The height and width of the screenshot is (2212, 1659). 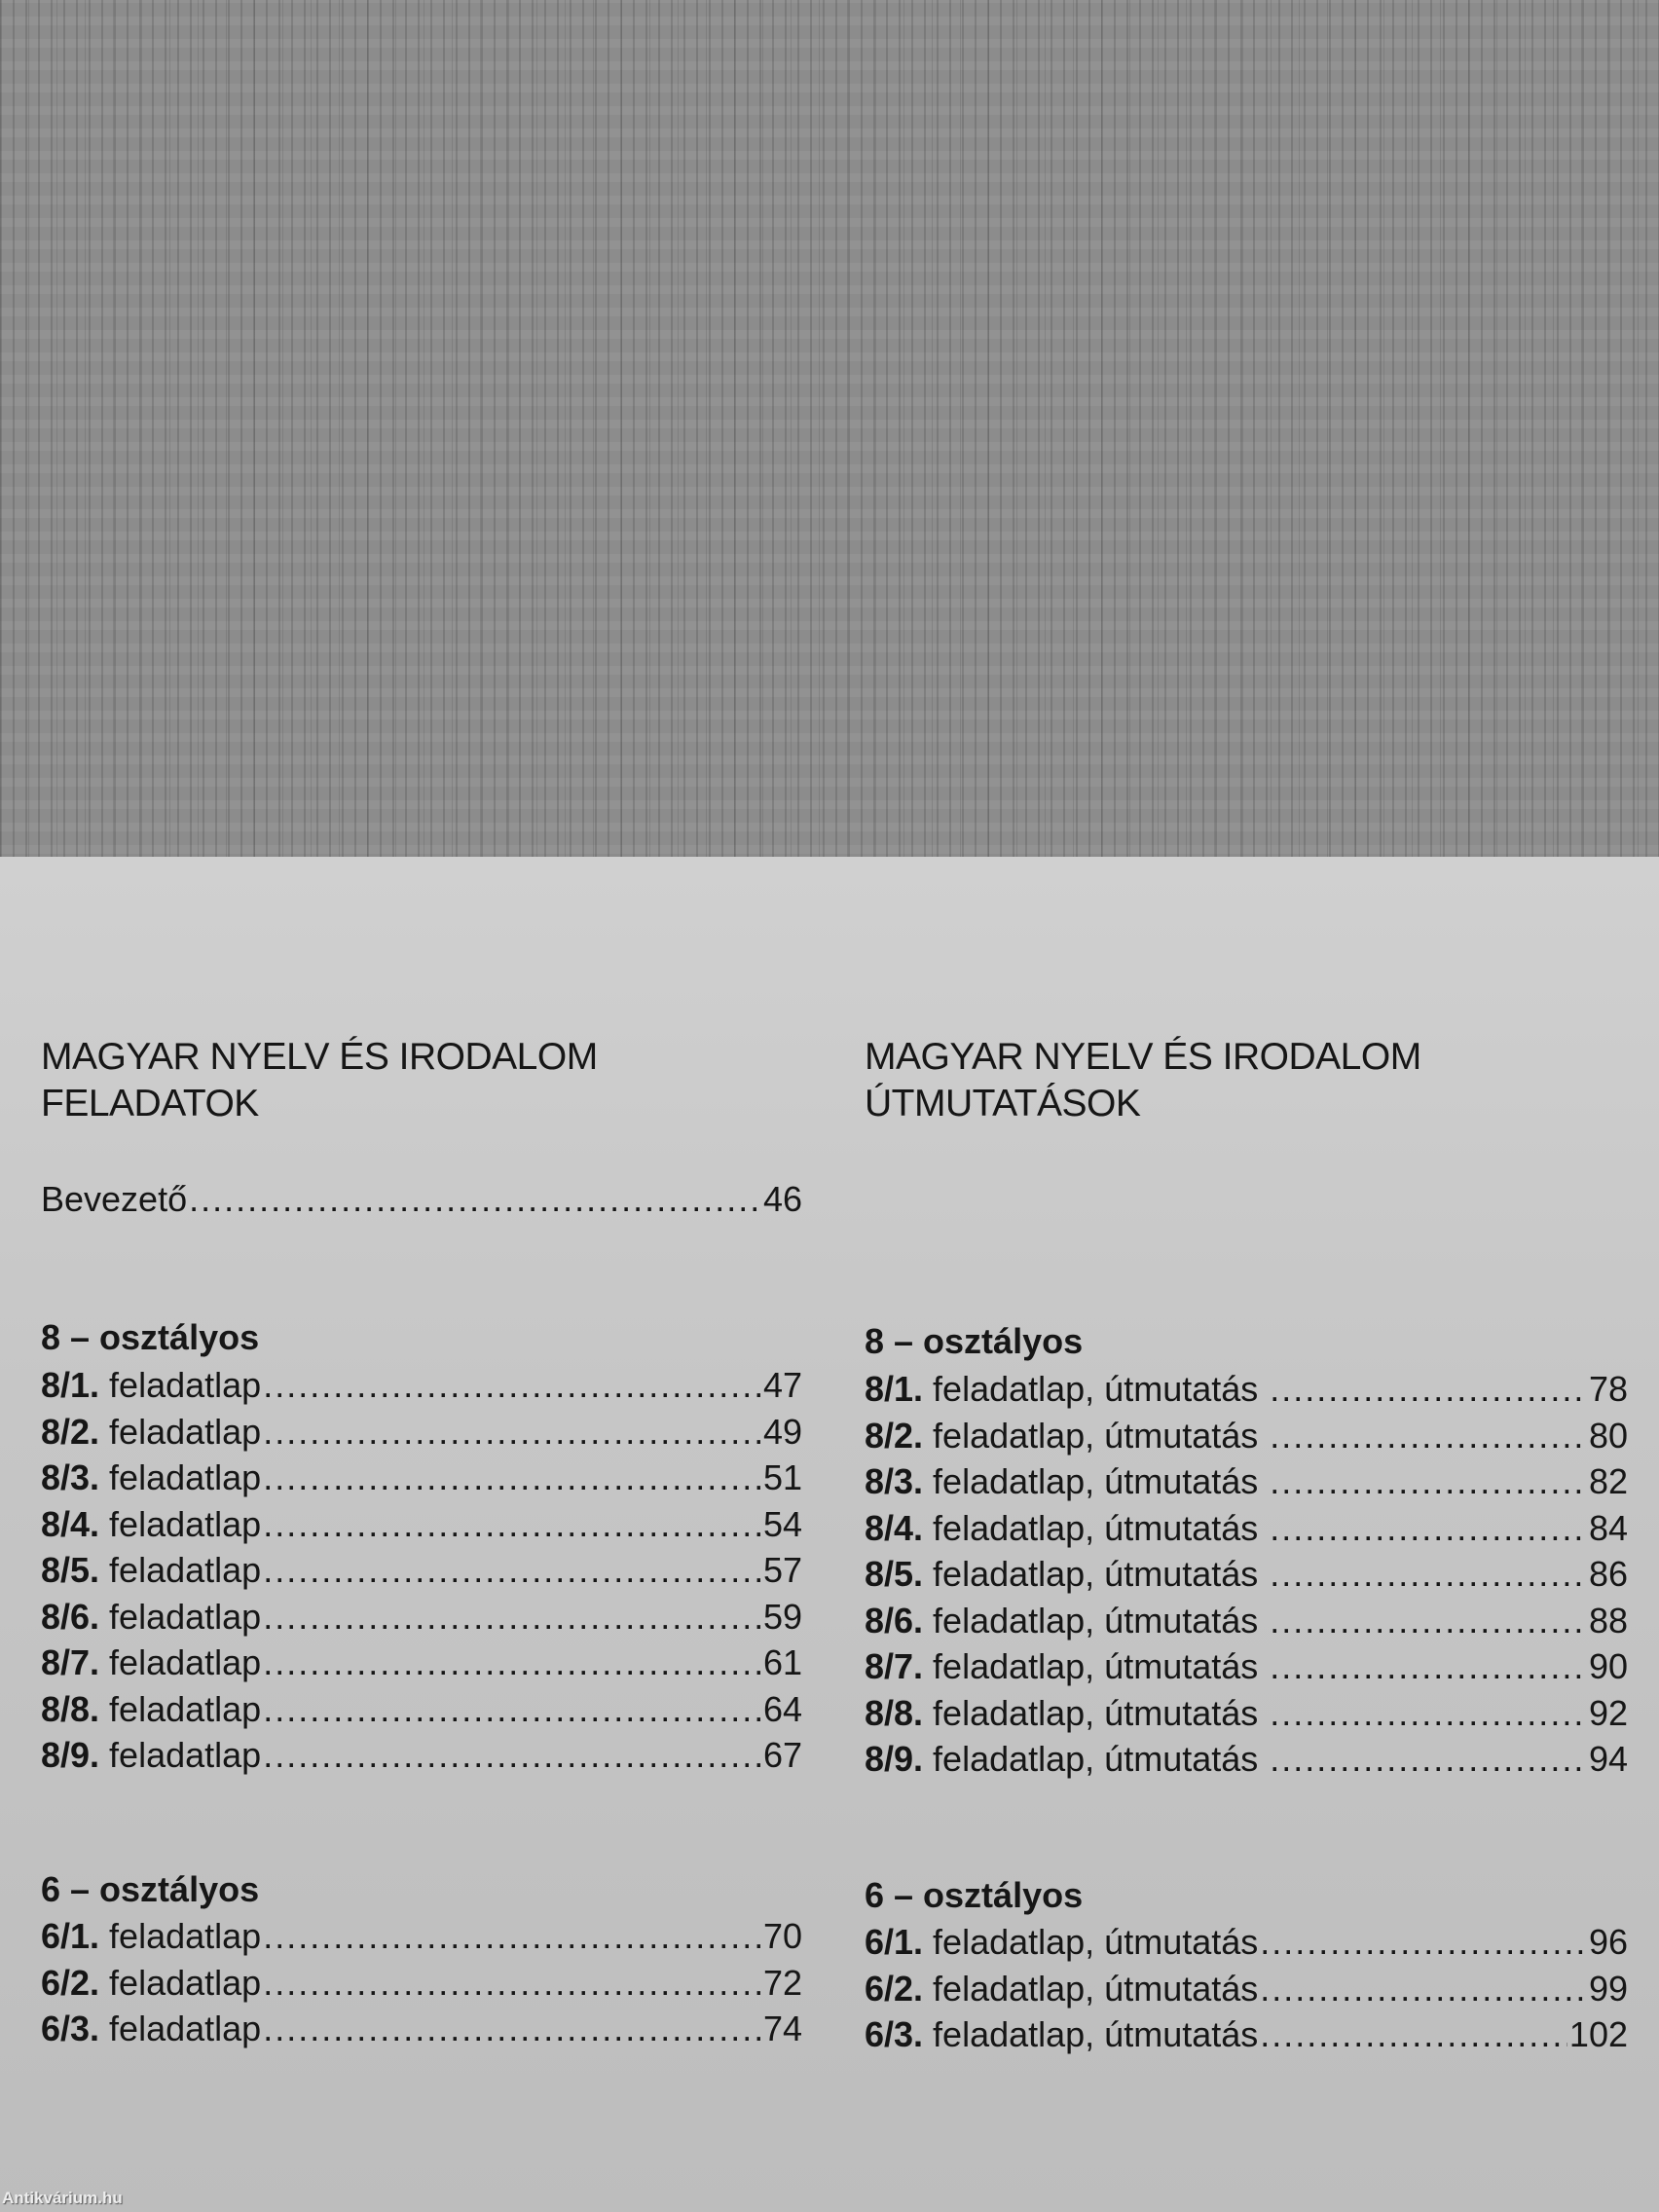 What do you see at coordinates (1608, 1988) in the screenshot?
I see `page-number: 99` at bounding box center [1608, 1988].